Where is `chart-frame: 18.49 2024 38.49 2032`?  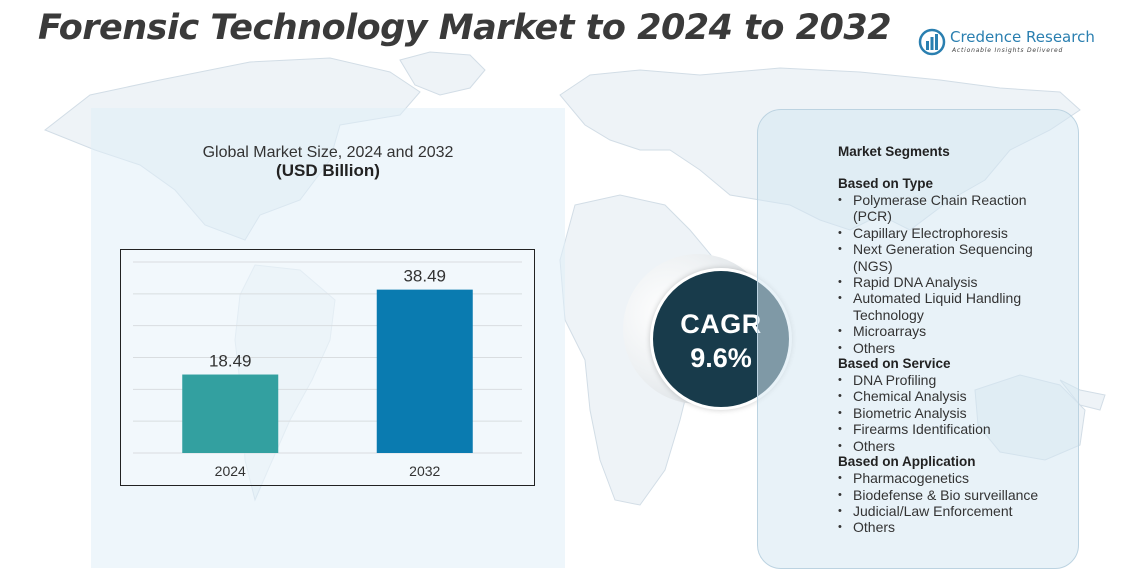
chart-frame: 18.49 2024 38.49 2032 is located at coordinates (327, 367).